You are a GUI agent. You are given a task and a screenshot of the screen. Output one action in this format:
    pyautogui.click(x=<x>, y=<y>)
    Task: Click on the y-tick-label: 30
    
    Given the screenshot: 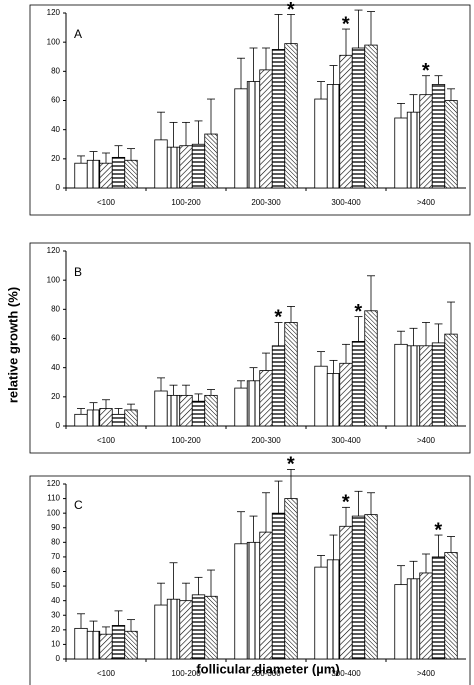 What is the action you would take?
    pyautogui.click(x=55, y=614)
    